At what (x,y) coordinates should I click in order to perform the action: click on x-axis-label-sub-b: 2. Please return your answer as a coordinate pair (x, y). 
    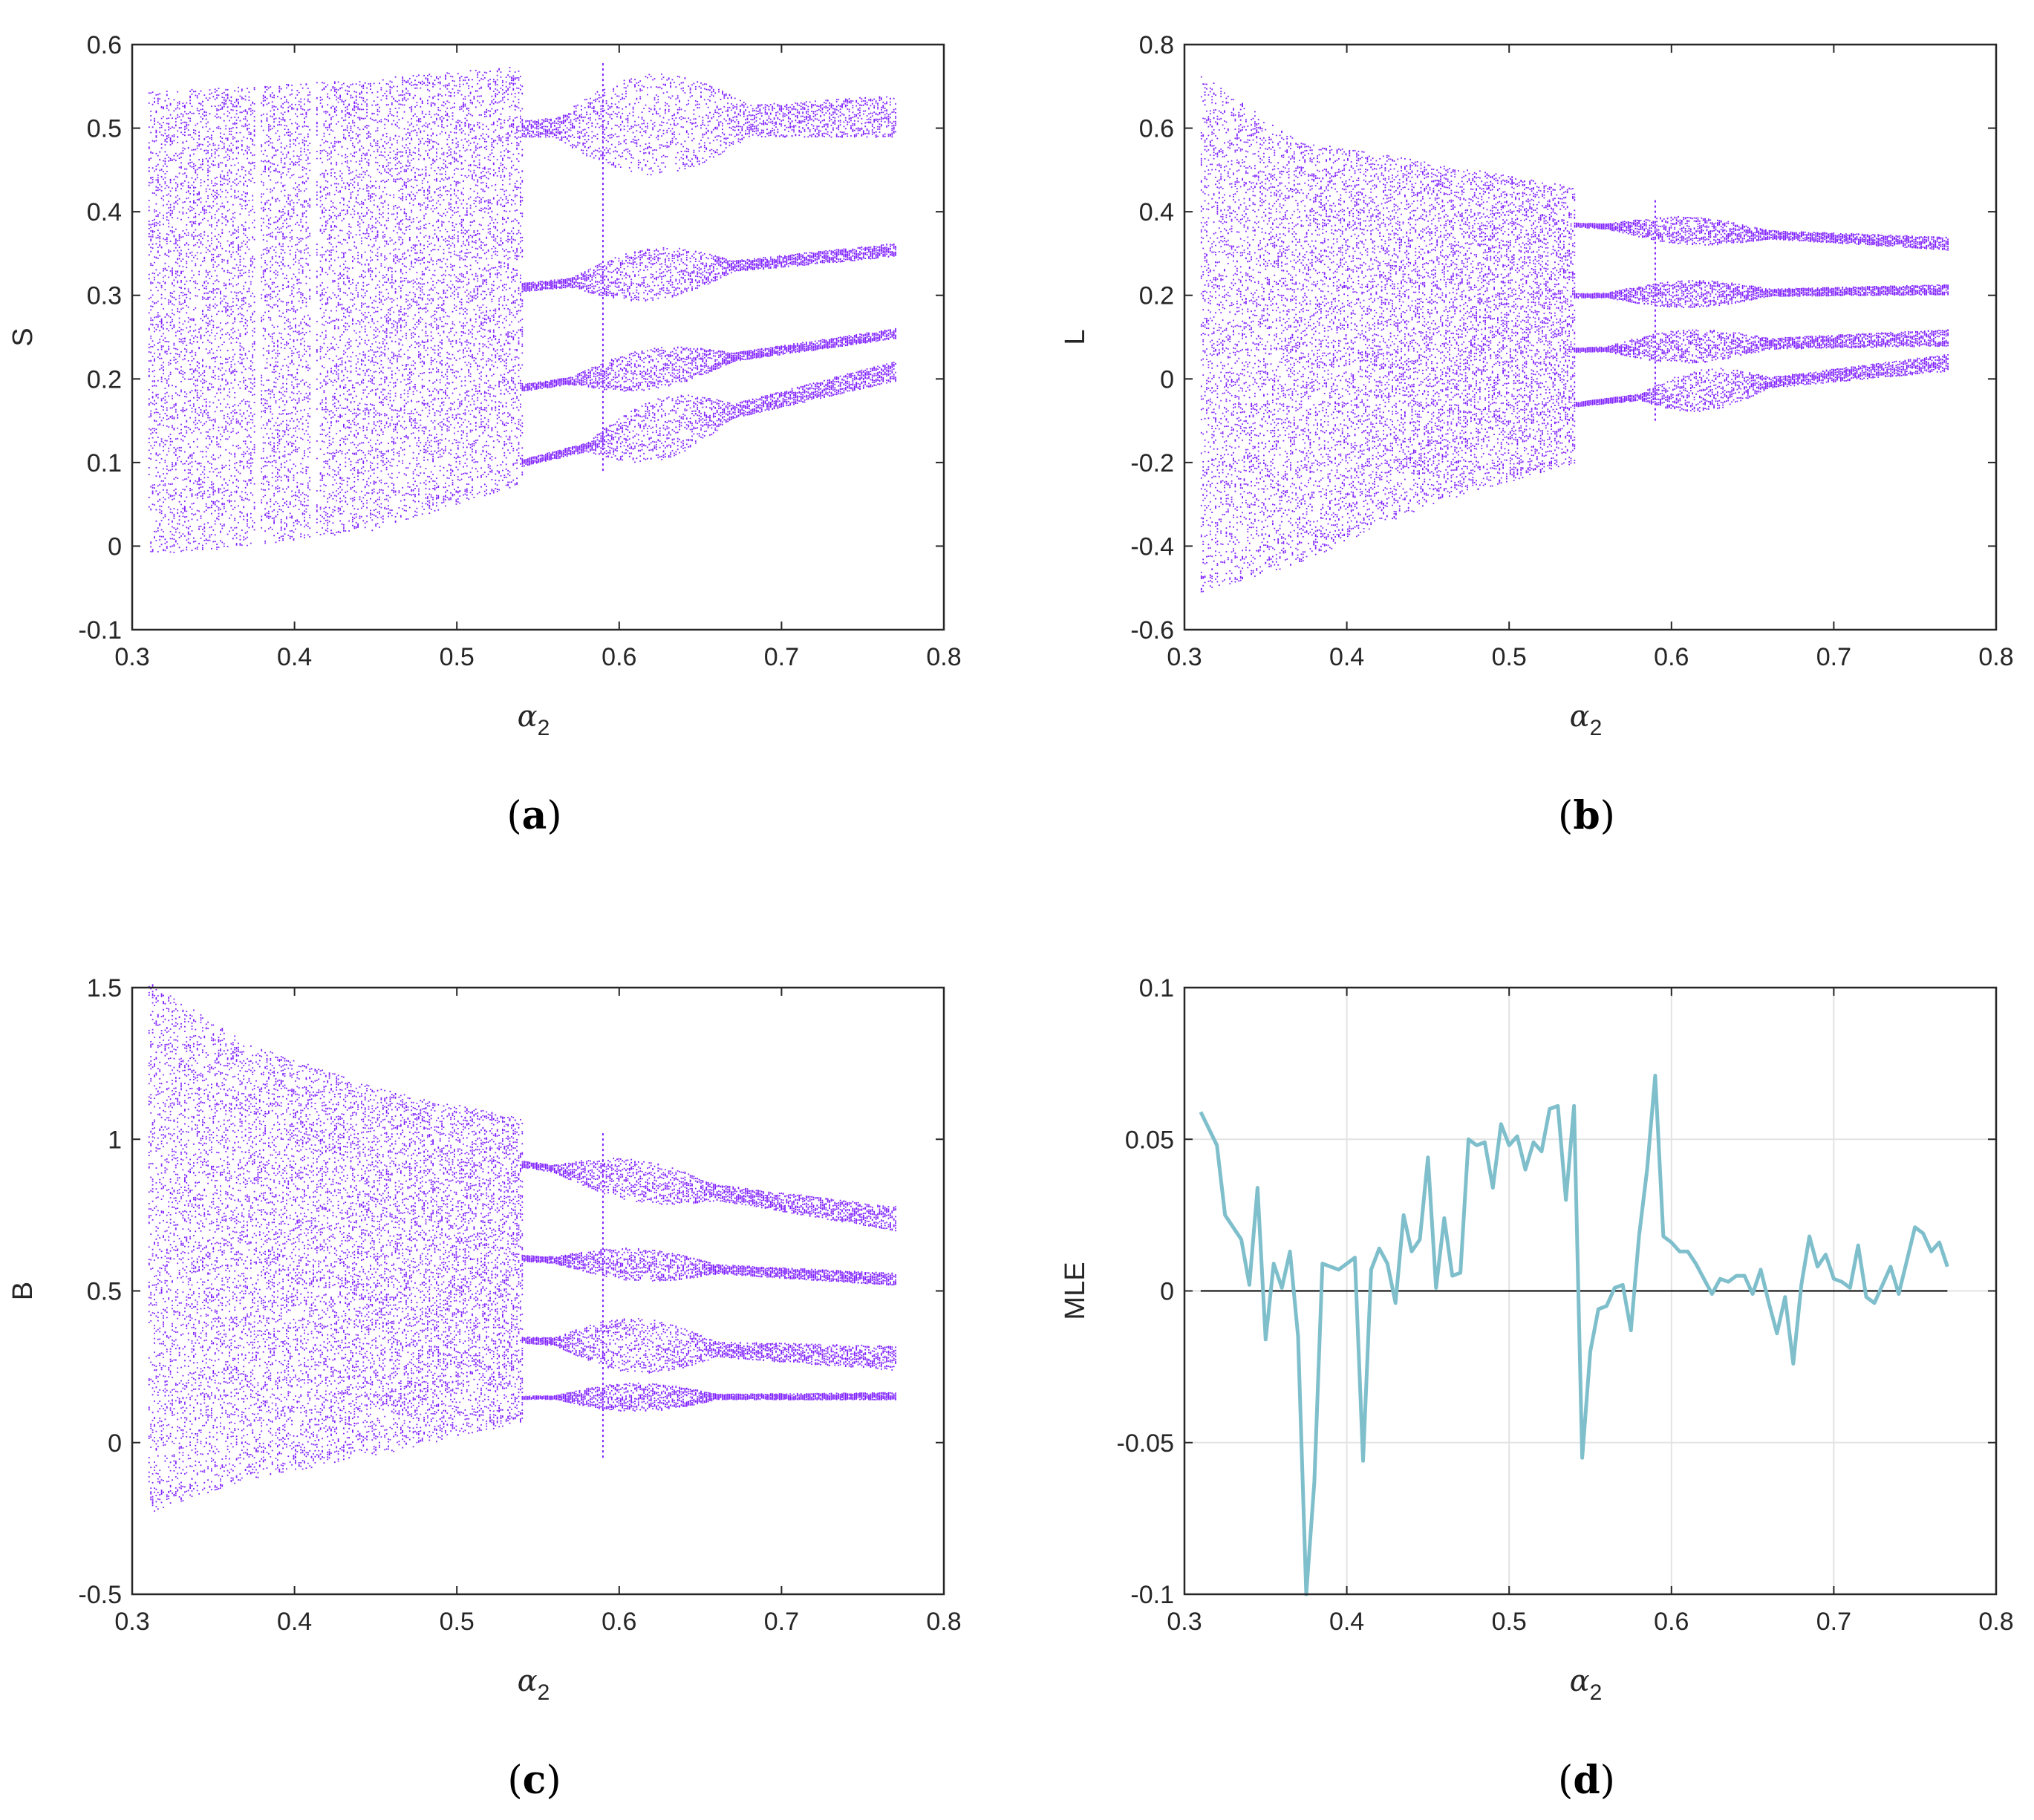
    Looking at the image, I should click on (1596, 728).